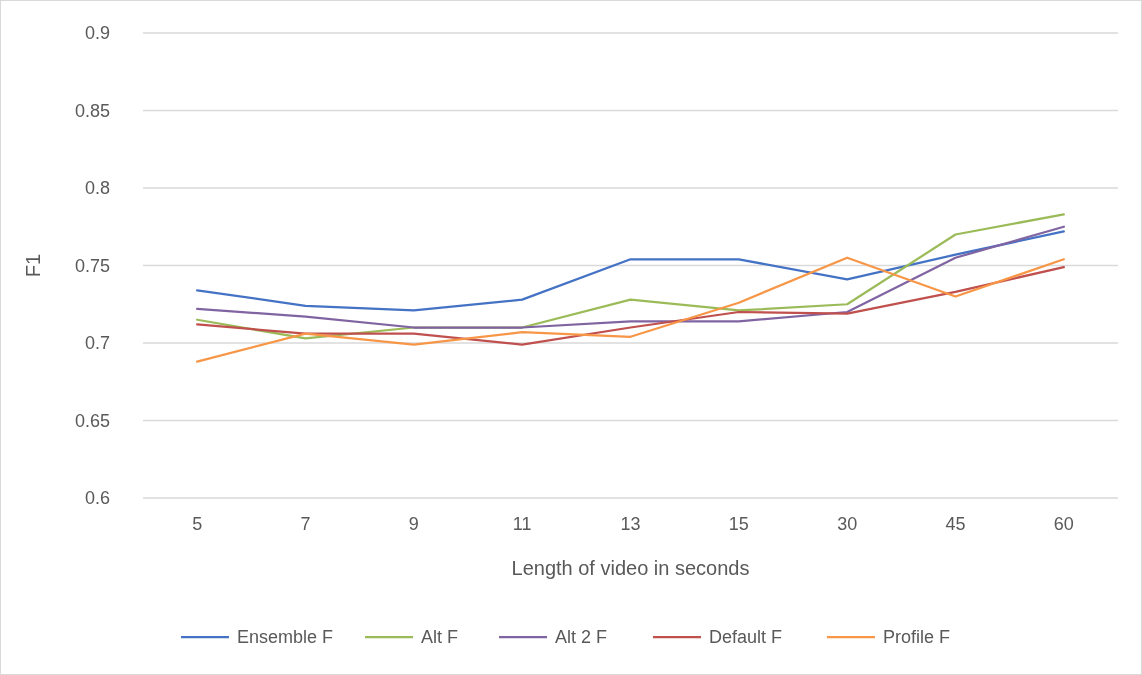  What do you see at coordinates (33, 265) in the screenshot?
I see `y-axis-title: F1` at bounding box center [33, 265].